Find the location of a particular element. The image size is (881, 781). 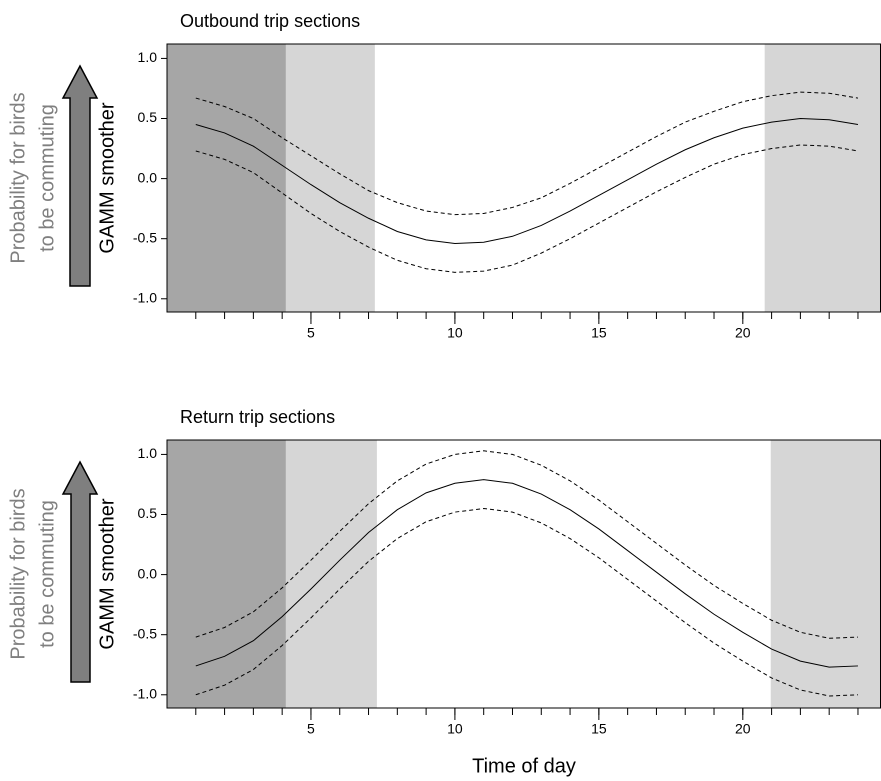

x-axis-label: Time of day is located at coordinates (524, 766).